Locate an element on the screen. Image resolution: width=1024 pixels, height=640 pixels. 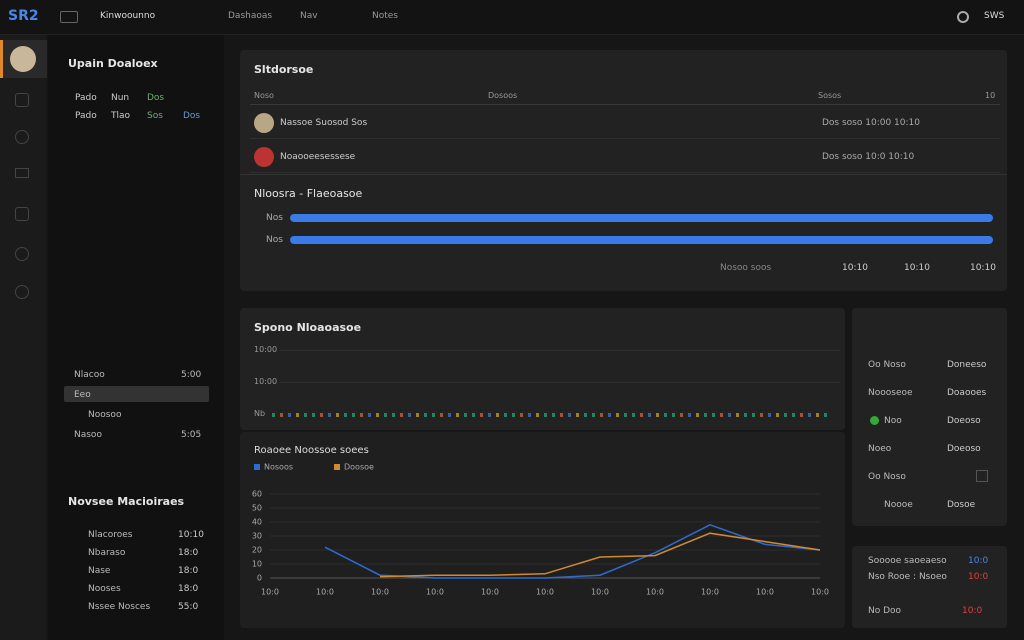
y-tick-label: 60 is located at coordinates (257, 494).